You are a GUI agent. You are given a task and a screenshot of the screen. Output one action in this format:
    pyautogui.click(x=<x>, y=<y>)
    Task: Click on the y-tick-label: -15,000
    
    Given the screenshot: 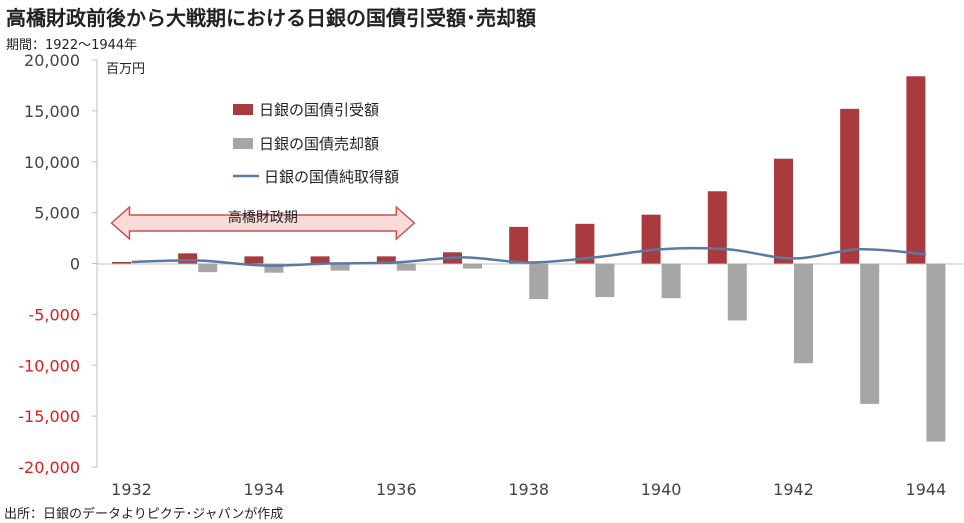 What is the action you would take?
    pyautogui.click(x=49, y=416)
    